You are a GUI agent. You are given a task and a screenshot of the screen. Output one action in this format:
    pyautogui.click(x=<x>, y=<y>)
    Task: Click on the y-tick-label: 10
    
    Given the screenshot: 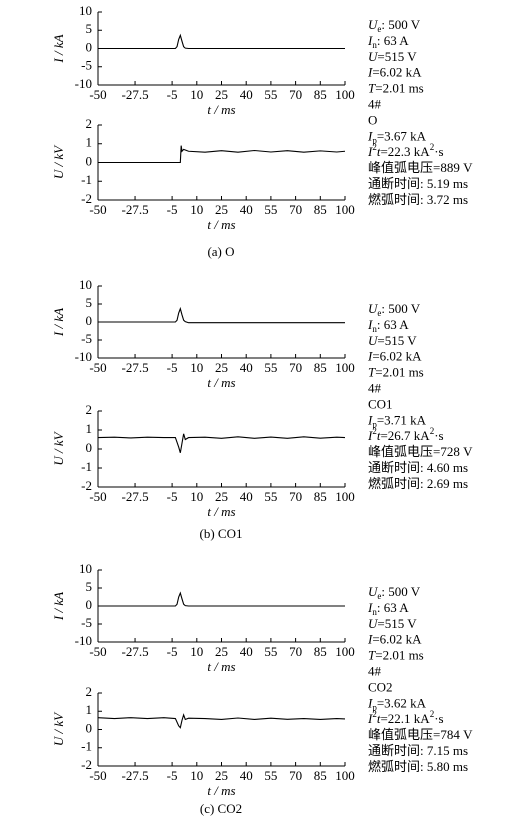 What is the action you would take?
    pyautogui.click(x=85, y=284)
    